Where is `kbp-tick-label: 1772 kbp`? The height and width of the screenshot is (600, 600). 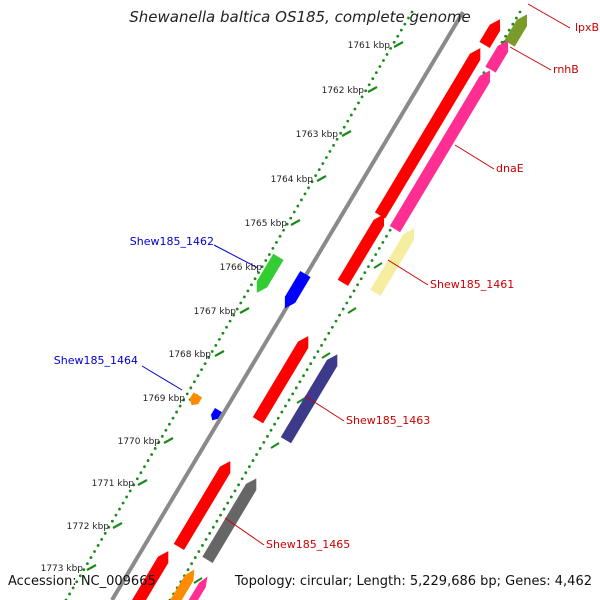 kbp-tick-label: 1772 kbp is located at coordinates (88, 527).